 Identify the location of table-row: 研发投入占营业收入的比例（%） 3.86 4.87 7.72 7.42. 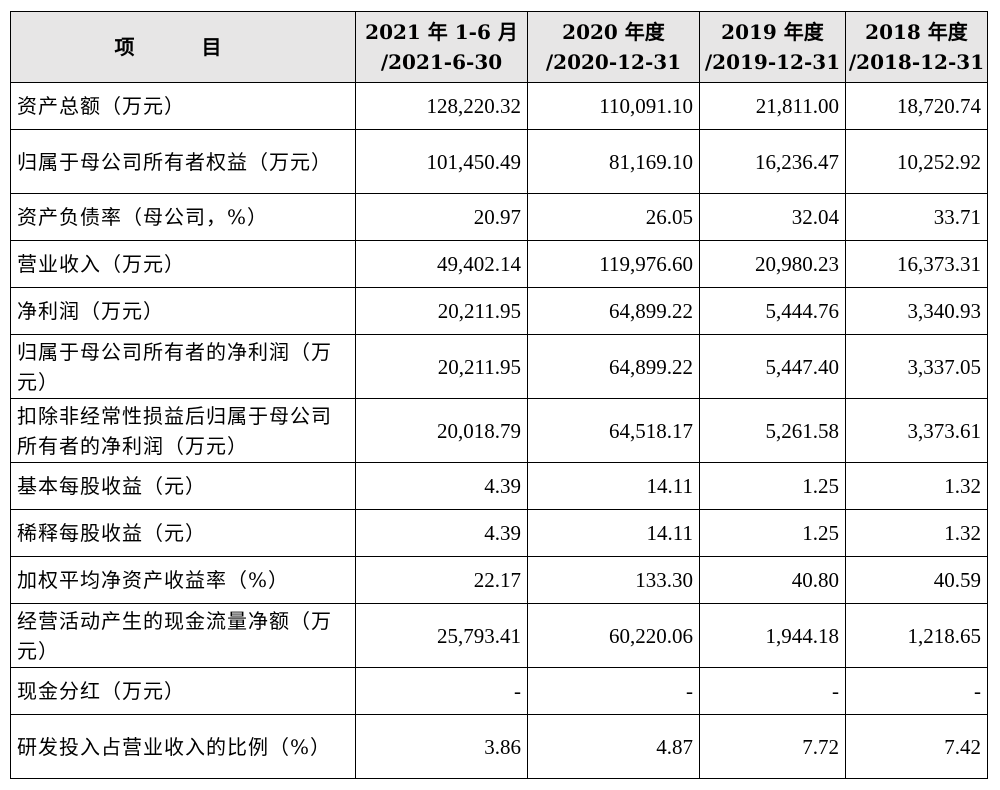
(499, 746).